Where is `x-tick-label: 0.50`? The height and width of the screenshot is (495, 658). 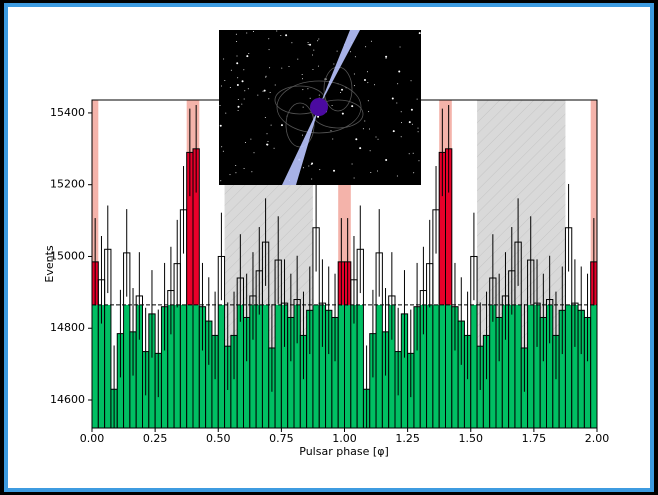
x-tick-label: 0.50 is located at coordinates (218, 438).